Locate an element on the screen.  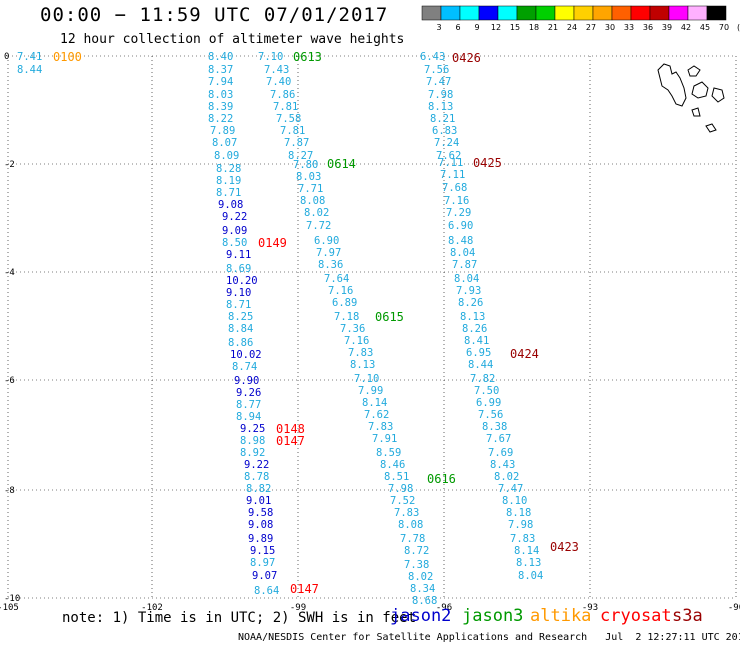
wave-height-value: 7.72 is located at coordinates (318, 226).